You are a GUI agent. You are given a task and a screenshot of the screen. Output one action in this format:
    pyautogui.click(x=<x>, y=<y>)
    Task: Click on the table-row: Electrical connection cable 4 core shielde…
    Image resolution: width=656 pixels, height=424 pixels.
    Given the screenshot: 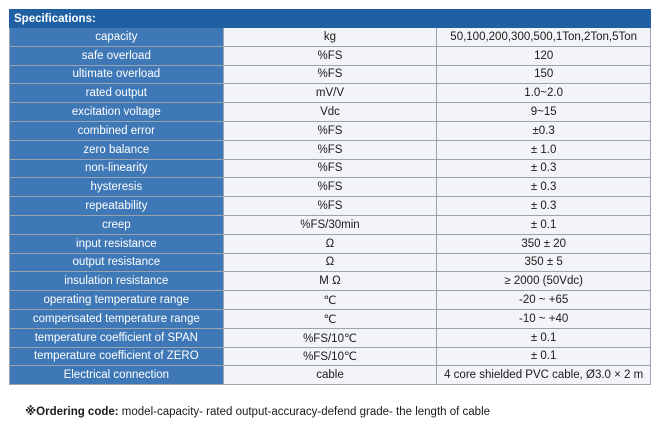 What is the action you would take?
    pyautogui.click(x=330, y=375)
    